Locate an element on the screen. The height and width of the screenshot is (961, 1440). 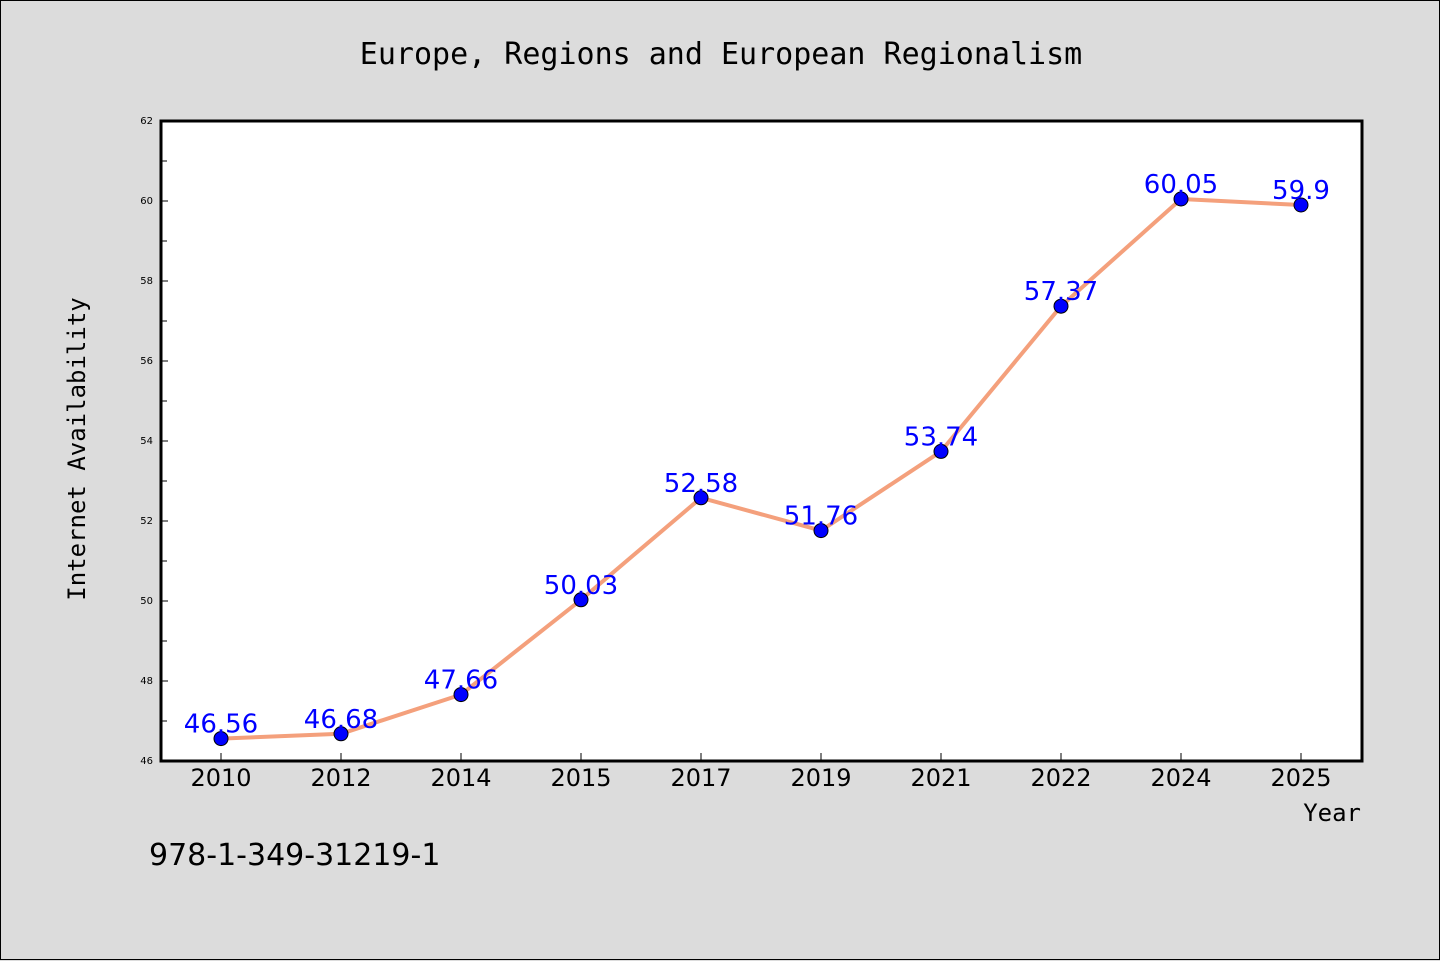
x-tick-label: 2025 is located at coordinates (1300, 778).